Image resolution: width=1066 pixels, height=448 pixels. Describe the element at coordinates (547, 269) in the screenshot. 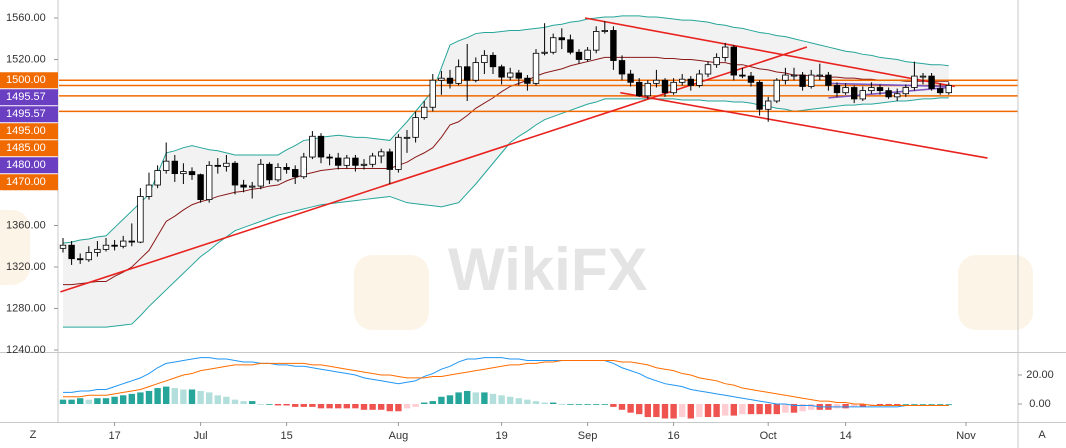

I see `watermark: WikiFX` at that location.